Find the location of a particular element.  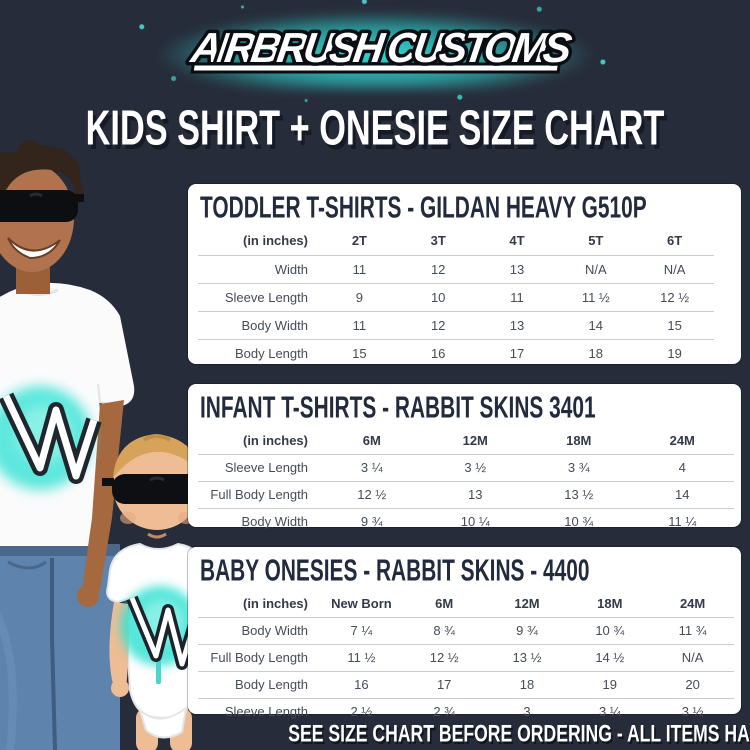

table-title: INFANT T-SHIRTS - RABBIT SKINS 3401 is located at coordinates (398, 408).